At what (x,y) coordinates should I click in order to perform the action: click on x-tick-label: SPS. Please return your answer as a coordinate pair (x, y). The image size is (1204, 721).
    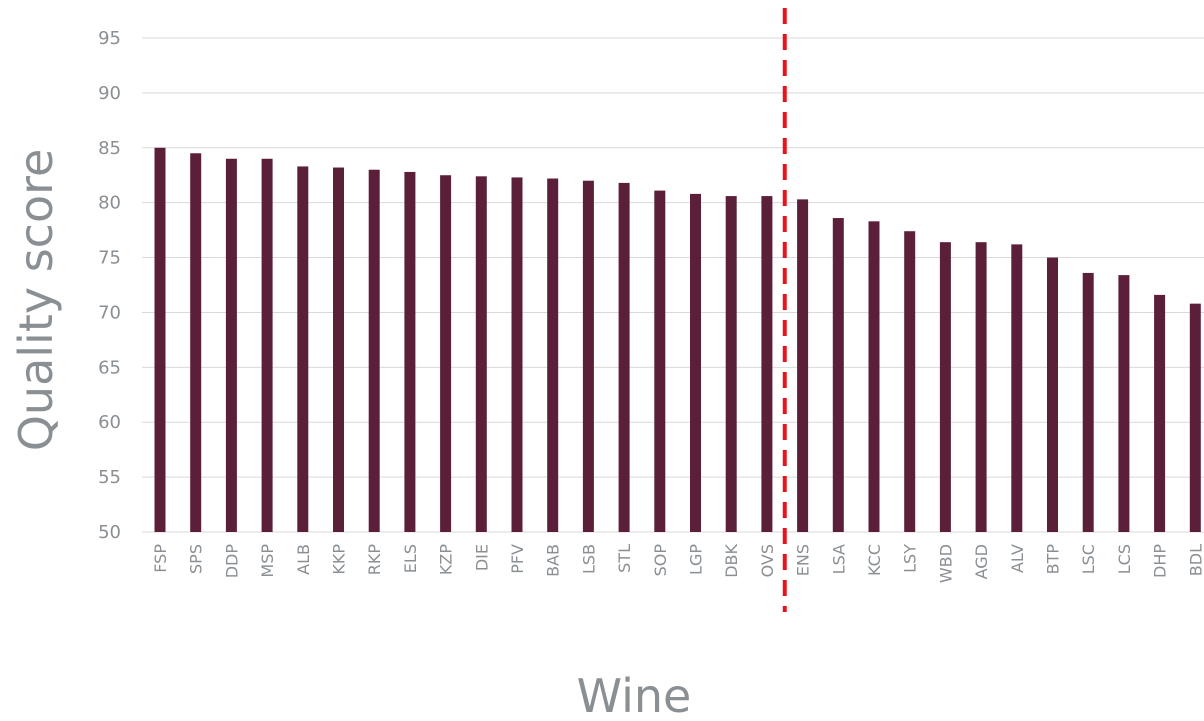
    Looking at the image, I should click on (196, 559).